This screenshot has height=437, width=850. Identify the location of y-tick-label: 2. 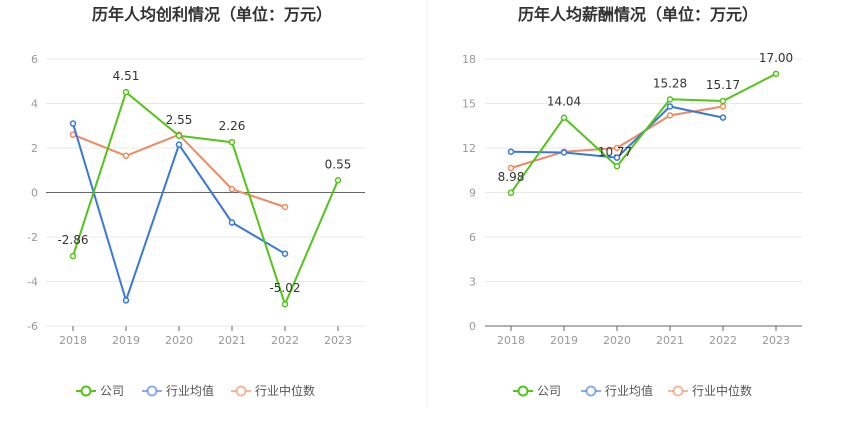
(34, 148).